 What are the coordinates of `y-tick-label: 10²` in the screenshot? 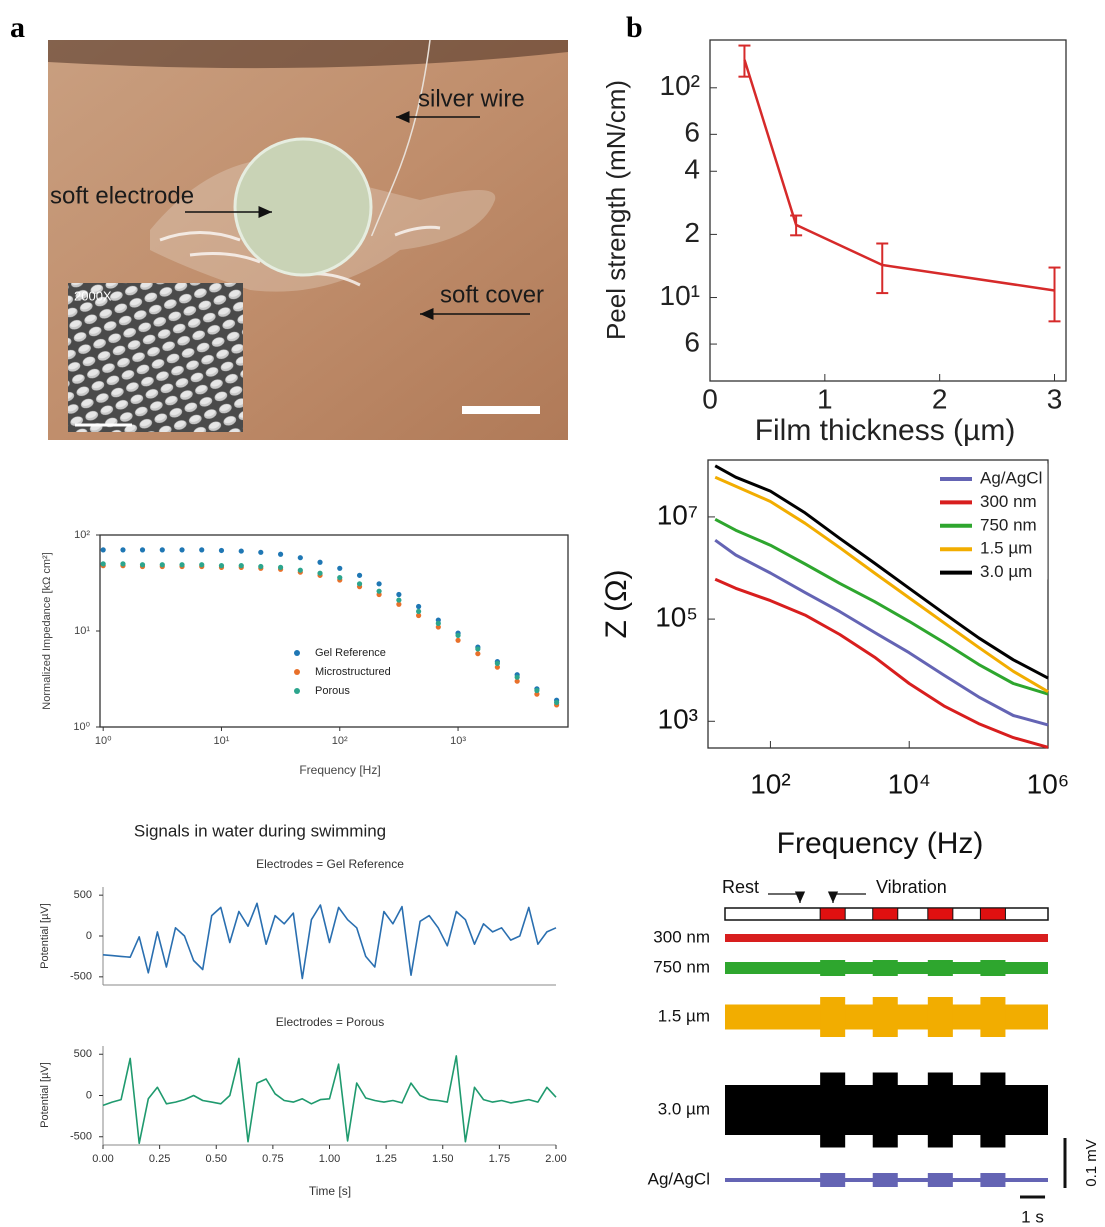 It's located at (82, 535).